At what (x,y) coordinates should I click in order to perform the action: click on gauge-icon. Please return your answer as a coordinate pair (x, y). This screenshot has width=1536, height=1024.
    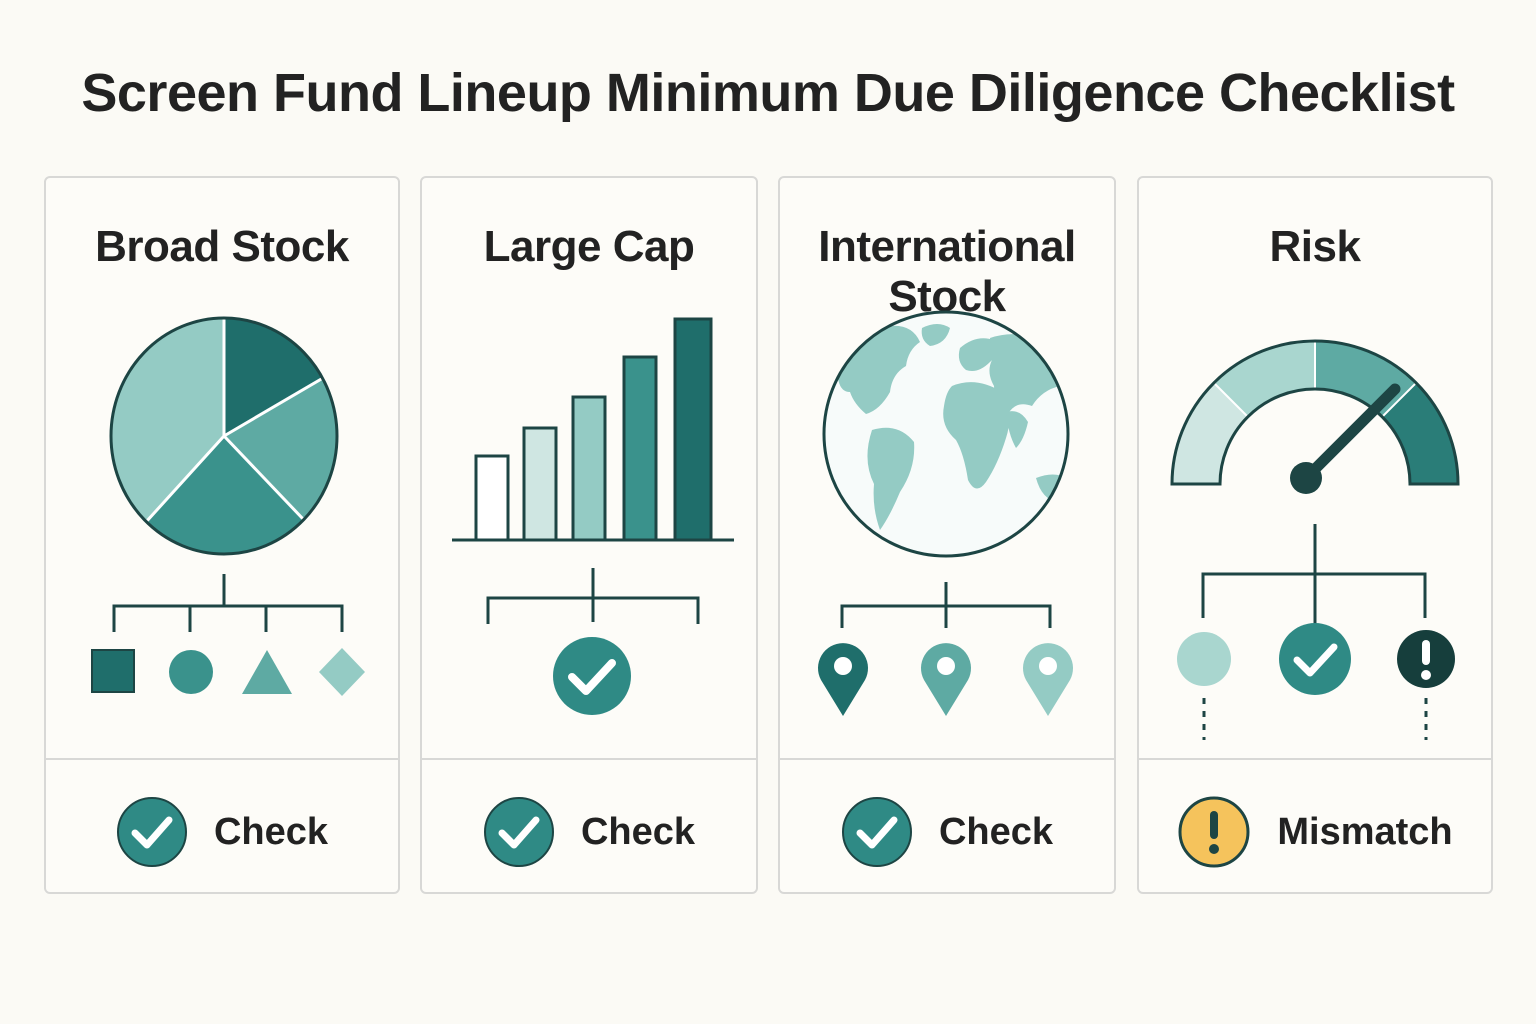
    Looking at the image, I should click on (1315, 539).